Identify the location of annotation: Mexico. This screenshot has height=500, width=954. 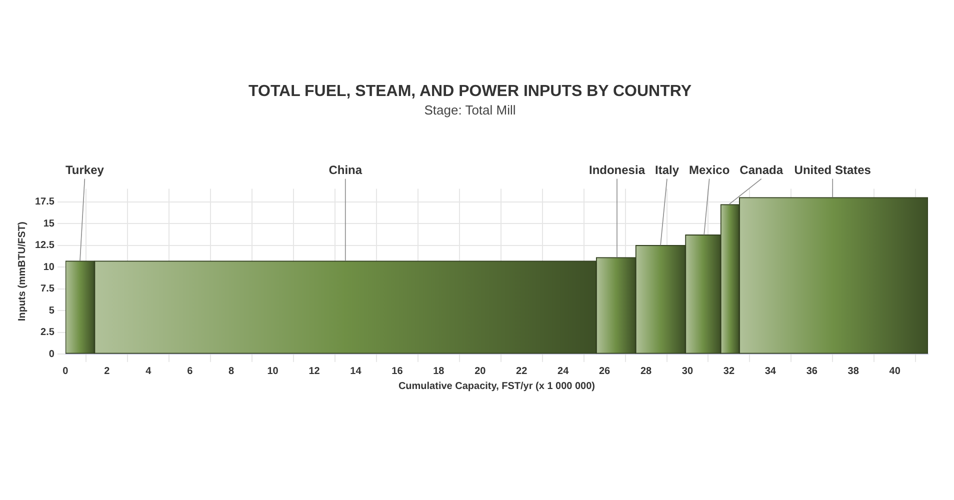
(709, 170).